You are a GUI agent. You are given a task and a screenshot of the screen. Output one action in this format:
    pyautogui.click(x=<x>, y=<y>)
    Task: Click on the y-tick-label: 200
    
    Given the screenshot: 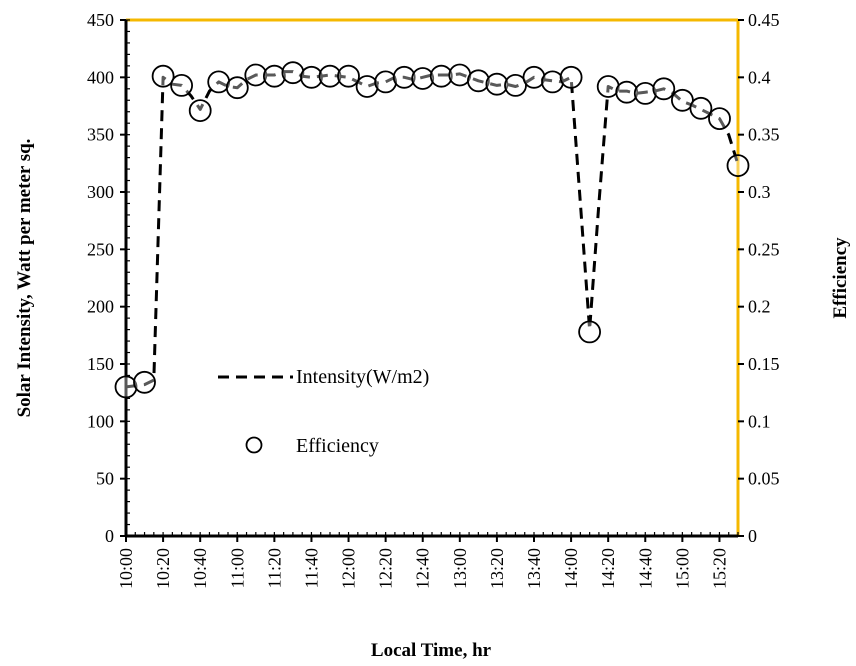 What is the action you would take?
    pyautogui.click(x=100, y=307)
    